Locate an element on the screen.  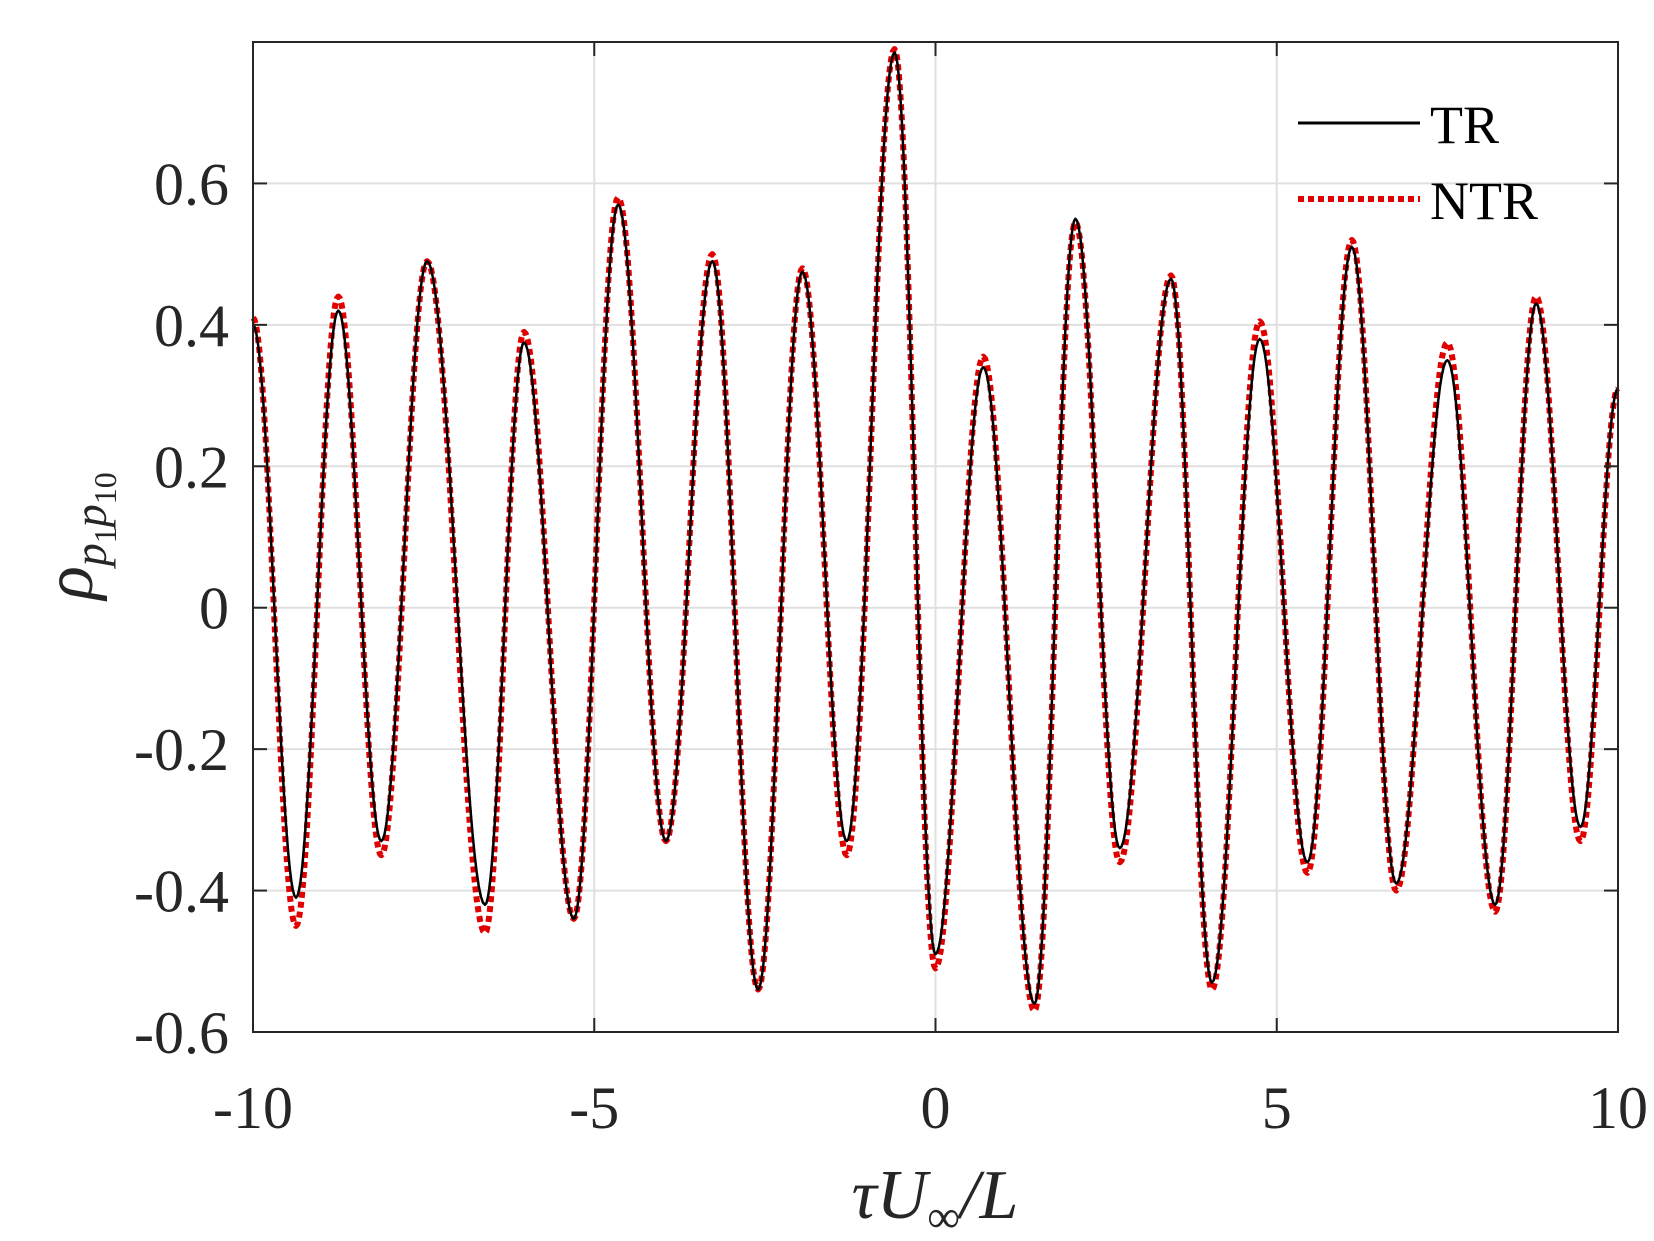
y-tick-label: -0.4 is located at coordinates (181, 892).